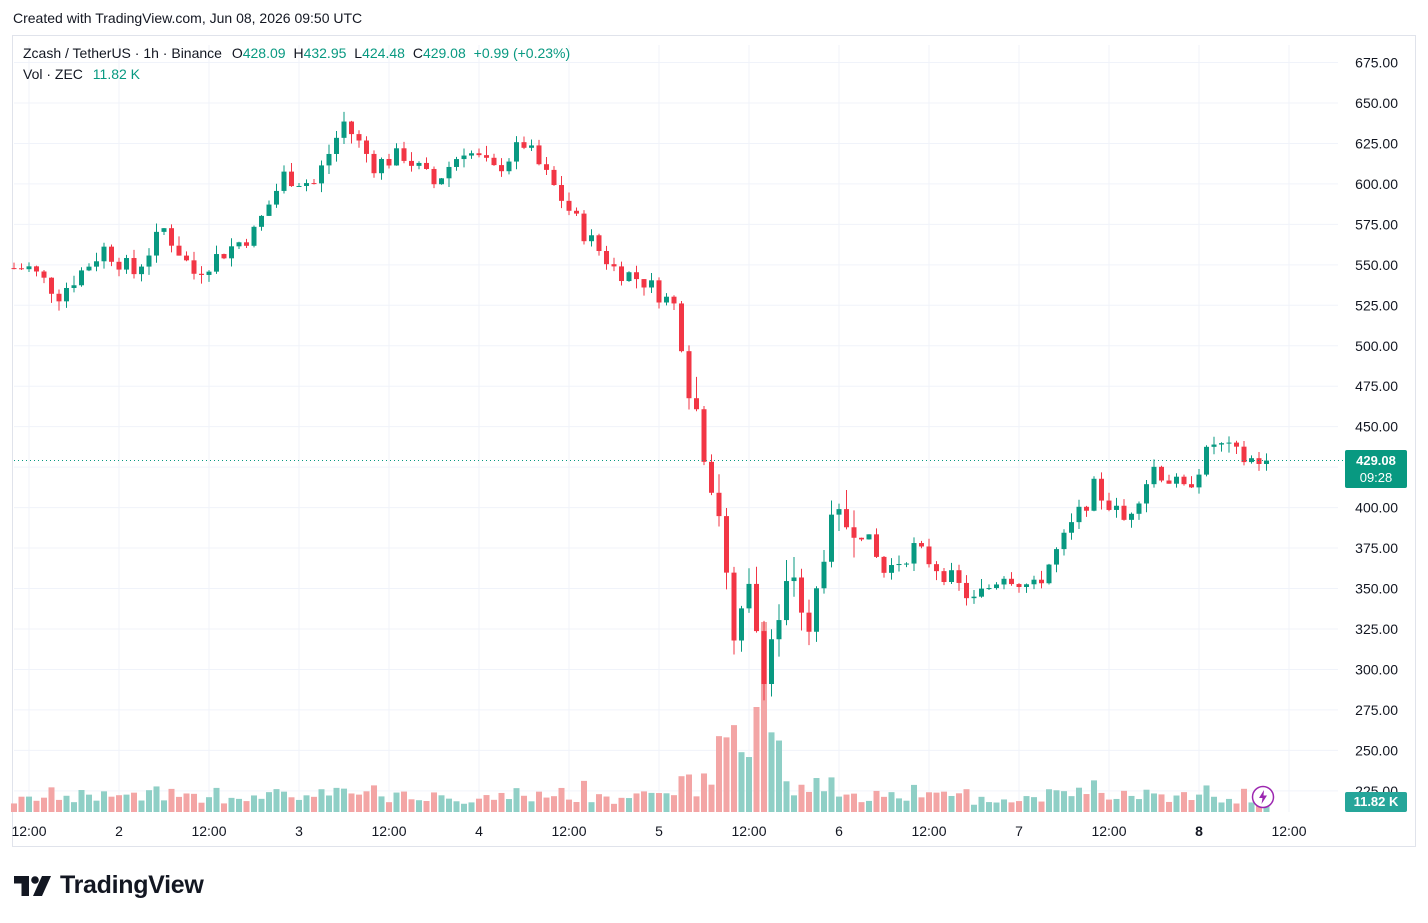  What do you see at coordinates (839, 831) in the screenshot?
I see `x-tick-label: 6` at bounding box center [839, 831].